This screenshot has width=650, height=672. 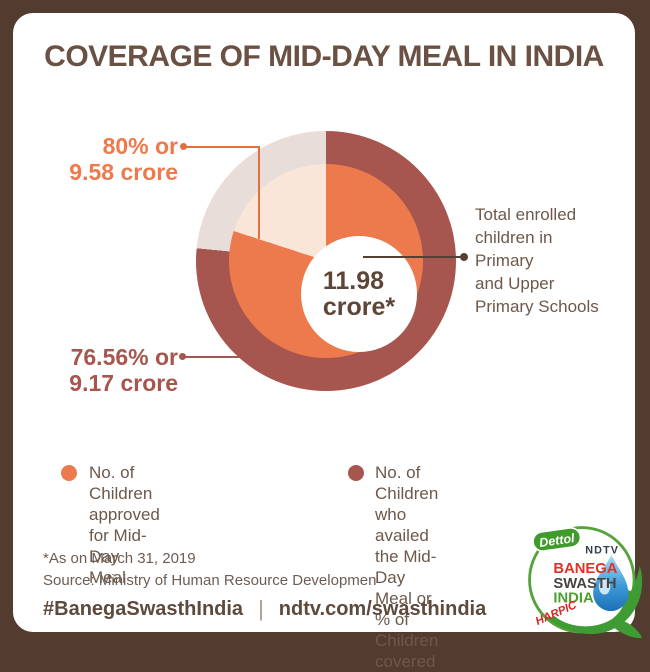 What do you see at coordinates (182, 356) in the screenshot?
I see `leader-dot-outer` at bounding box center [182, 356].